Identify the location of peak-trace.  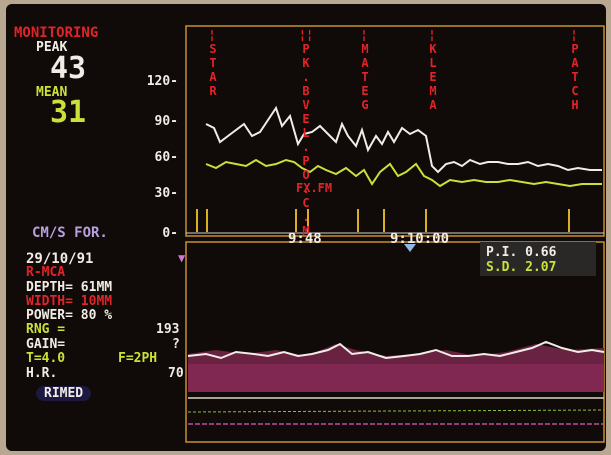
(403, 139).